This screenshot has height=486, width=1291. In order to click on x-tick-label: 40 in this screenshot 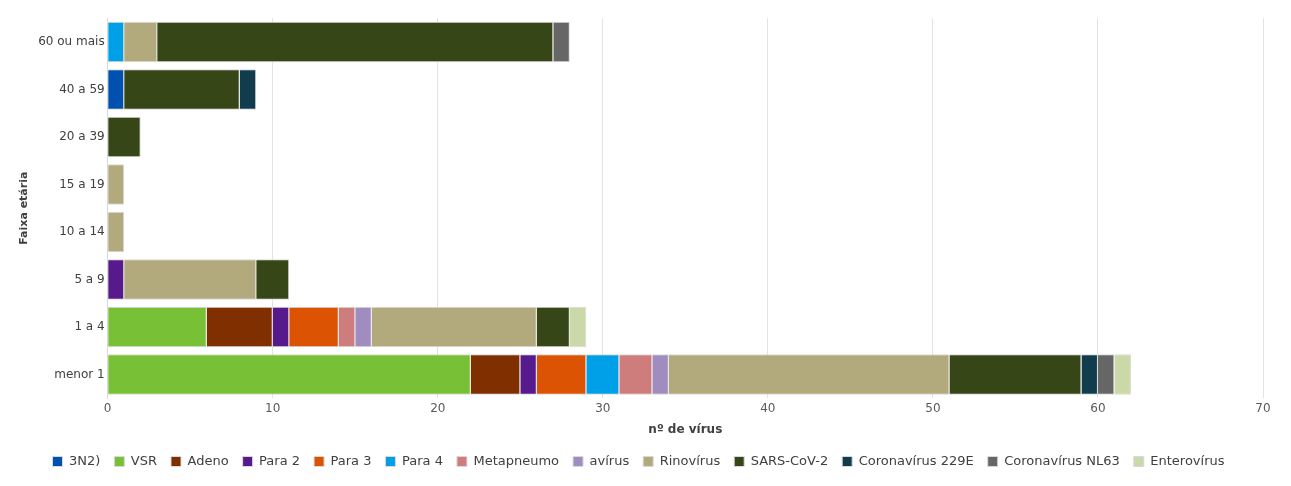, I will do `click(768, 407)`.